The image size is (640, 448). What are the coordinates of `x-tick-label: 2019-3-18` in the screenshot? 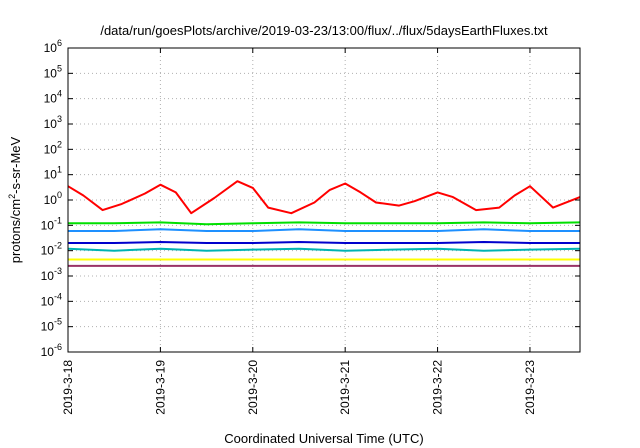 It's located at (68, 387).